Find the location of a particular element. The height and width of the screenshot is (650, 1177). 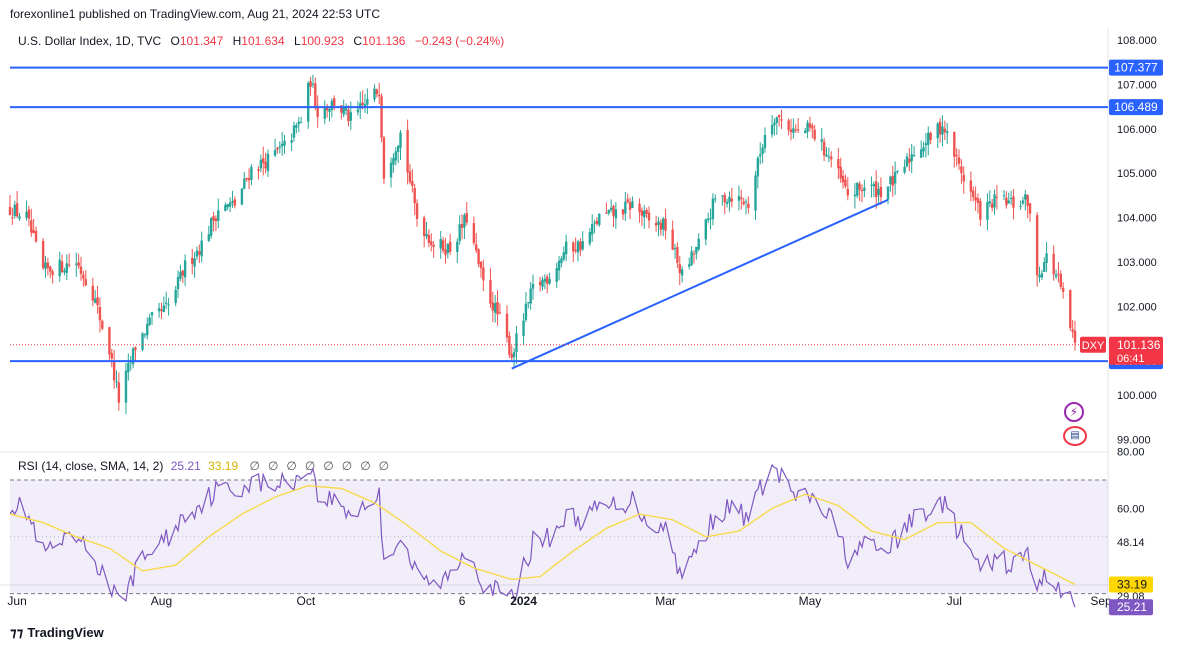

rsi-empty-value-5: ∅ is located at coordinates (347, 466).